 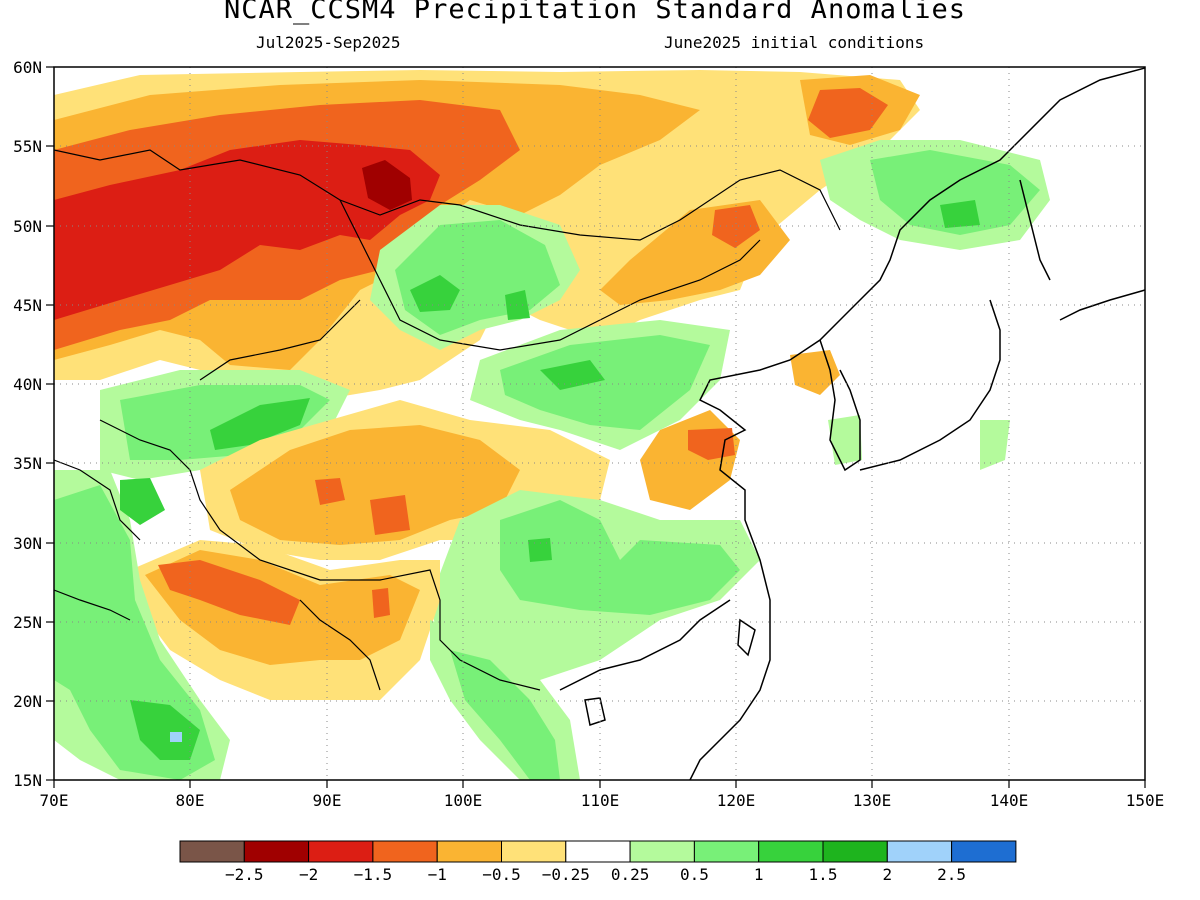 What do you see at coordinates (848, 113) in the screenshot?
I see `field-neg-ne-strong` at bounding box center [848, 113].